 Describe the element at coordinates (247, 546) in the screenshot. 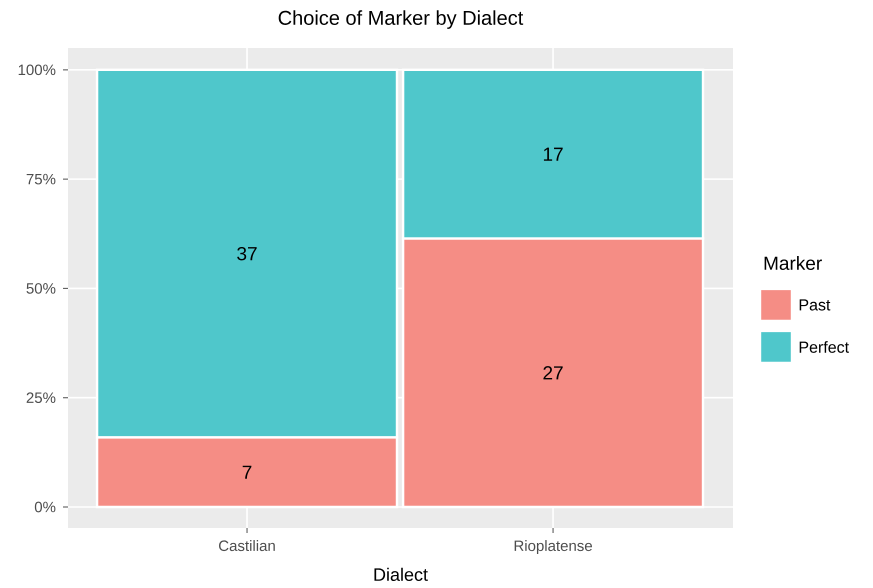

I see `x-tick-label: Castilian` at that location.